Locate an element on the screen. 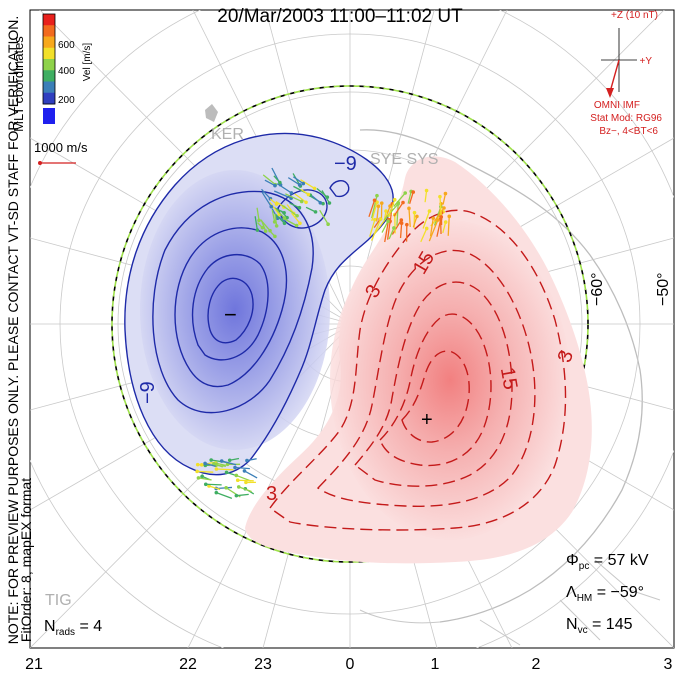  imf-y-label: +Y is located at coordinates (645, 61).